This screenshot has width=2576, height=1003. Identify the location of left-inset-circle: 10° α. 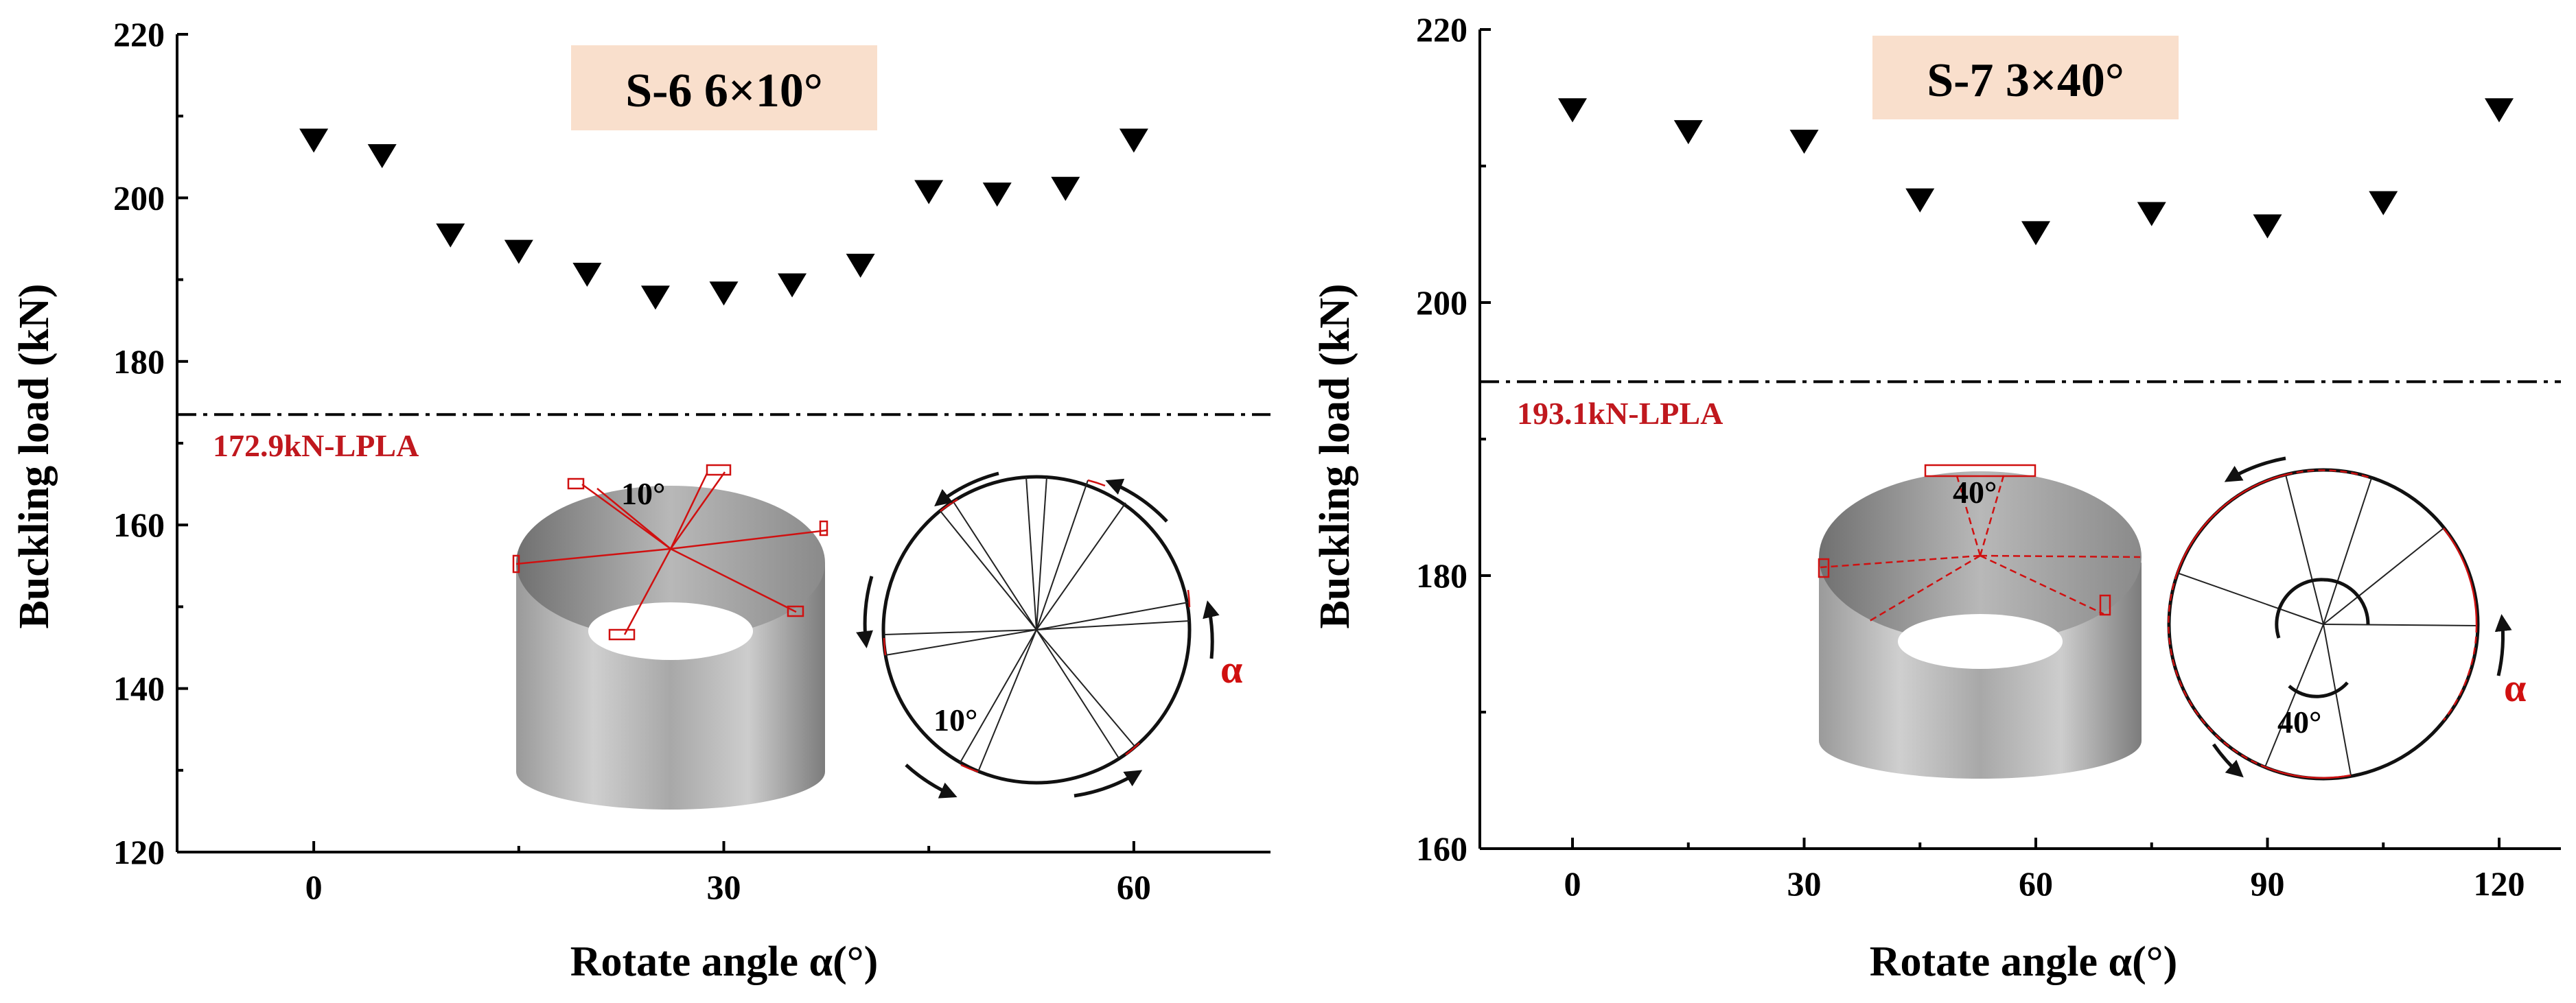
(1049, 635).